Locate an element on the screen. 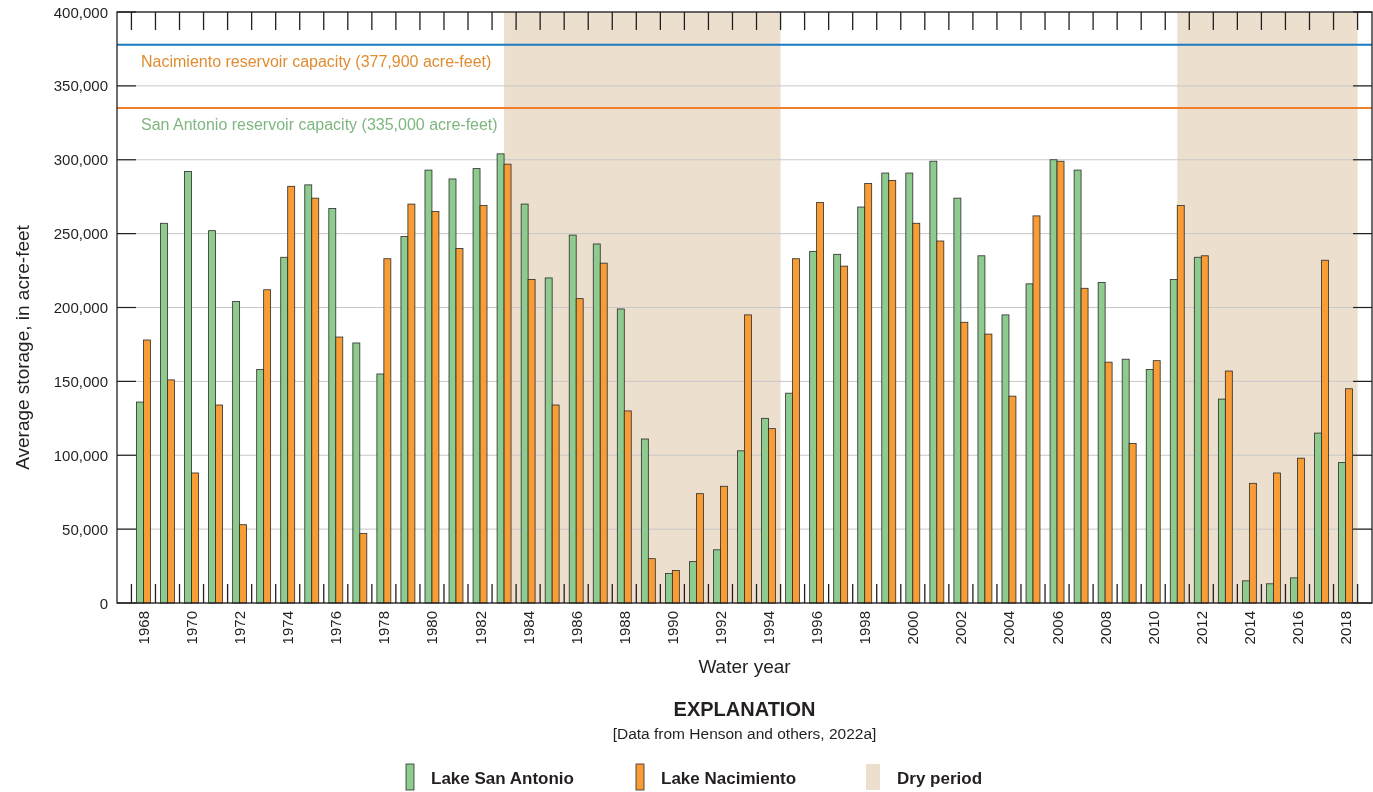 Image resolution: width=1373 pixels, height=792 pixels. x-tick-label: 1974 is located at coordinates (288, 628).